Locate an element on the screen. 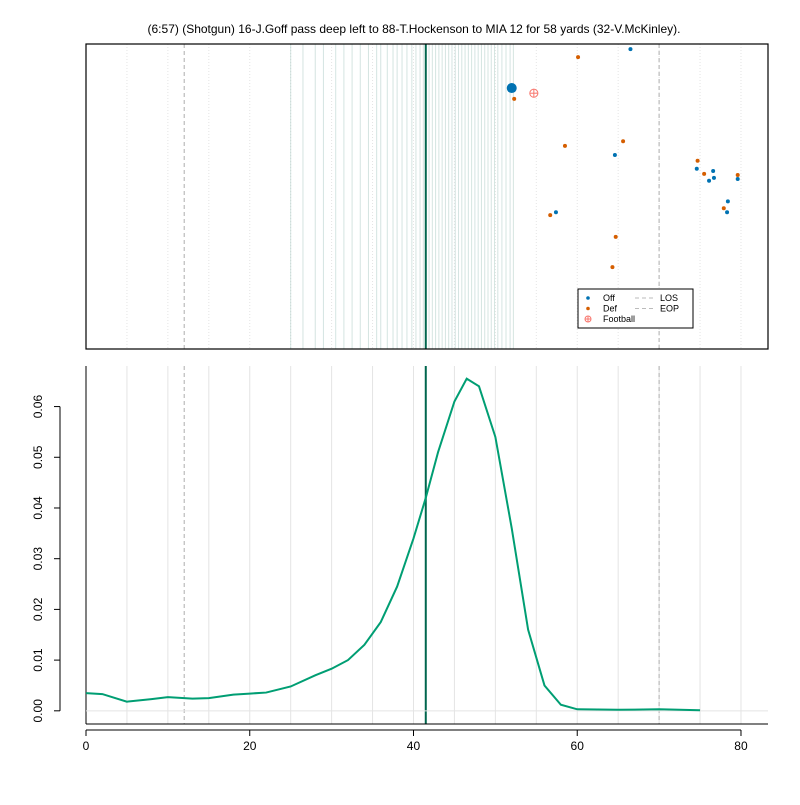 The width and height of the screenshot is (800, 805). x-tick-label: 20 is located at coordinates (250, 746).